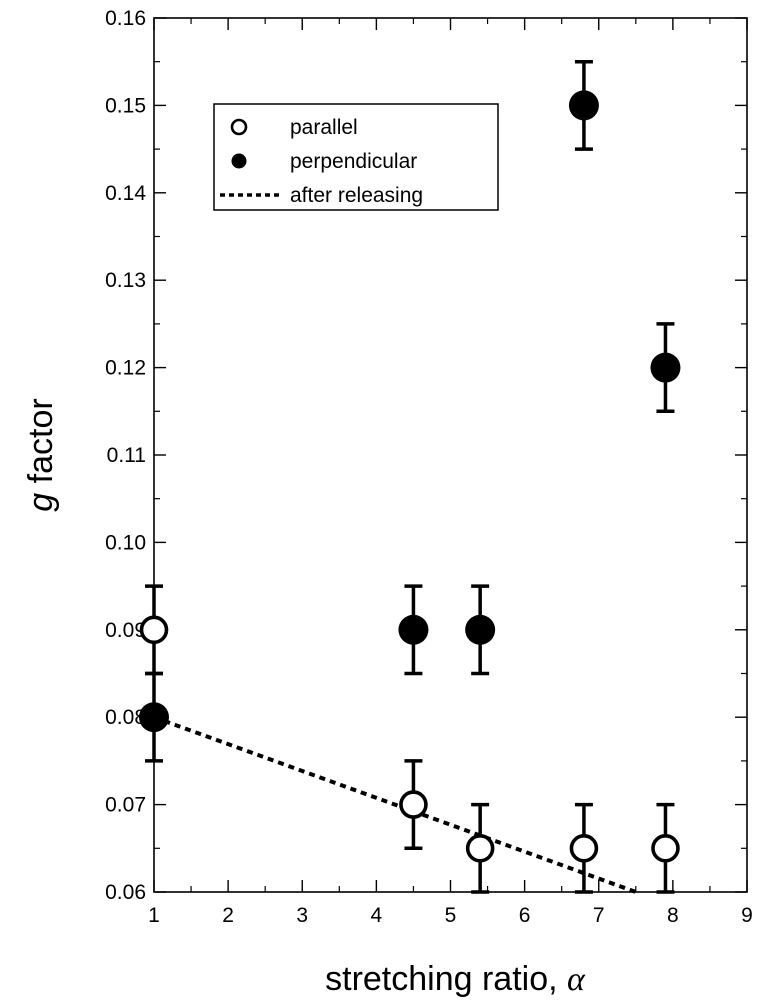 The image size is (776, 1000). I want to click on y-tick-label: 0.10, so click(125, 542).